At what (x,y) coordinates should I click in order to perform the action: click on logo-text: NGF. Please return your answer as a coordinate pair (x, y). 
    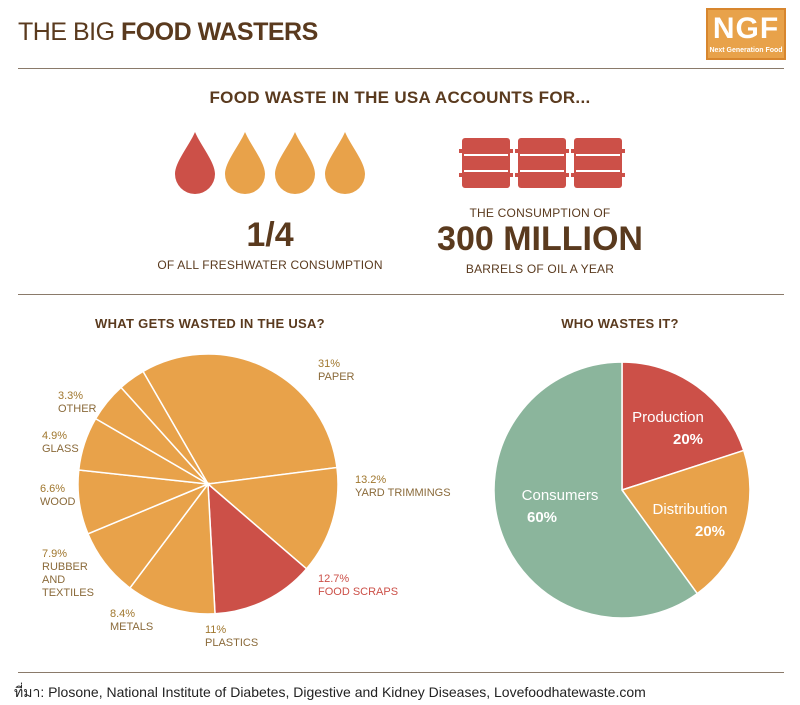
    Looking at the image, I should click on (746, 28).